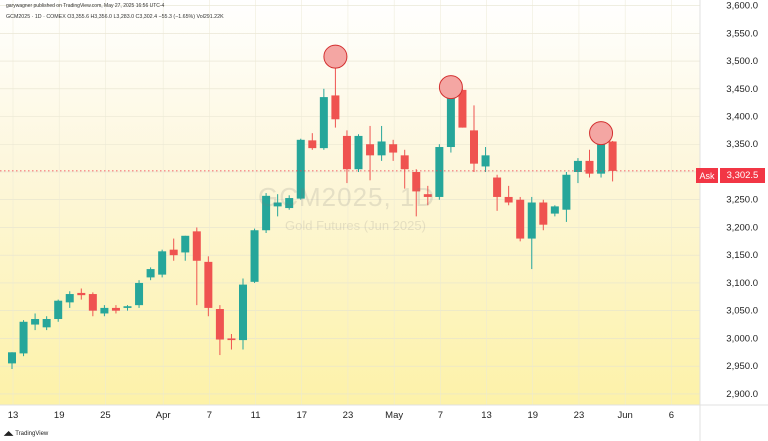  Describe the element at coordinates (742, 175) in the screenshot. I see `ask-value: 3,302.5` at that location.